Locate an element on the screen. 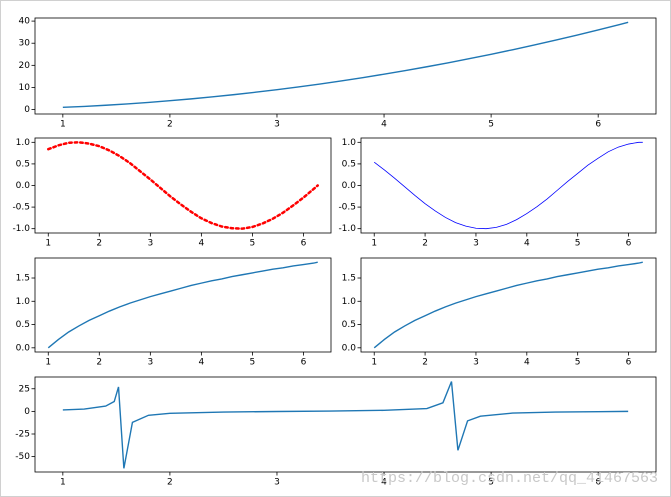 The width and height of the screenshot is (671, 497). y-tick-label: 20 is located at coordinates (25, 66).